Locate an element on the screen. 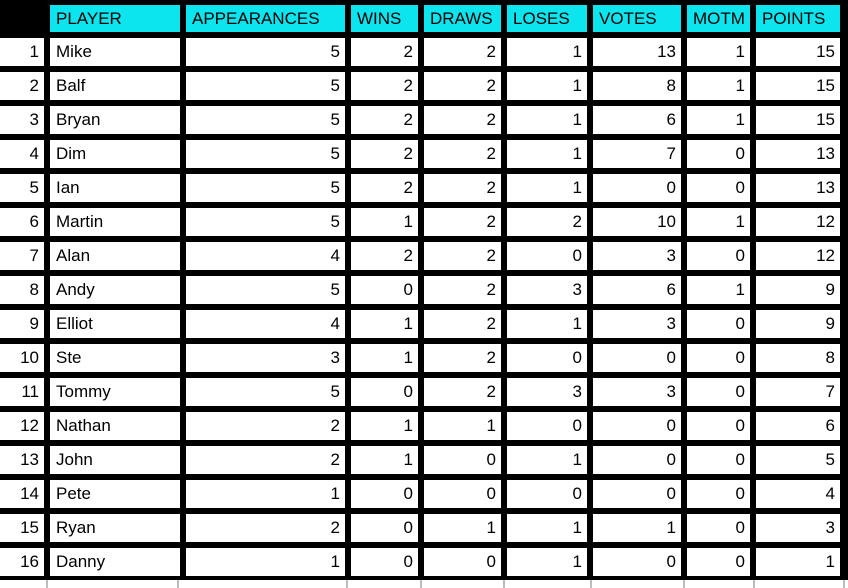  corner-cell is located at coordinates (22, 18).